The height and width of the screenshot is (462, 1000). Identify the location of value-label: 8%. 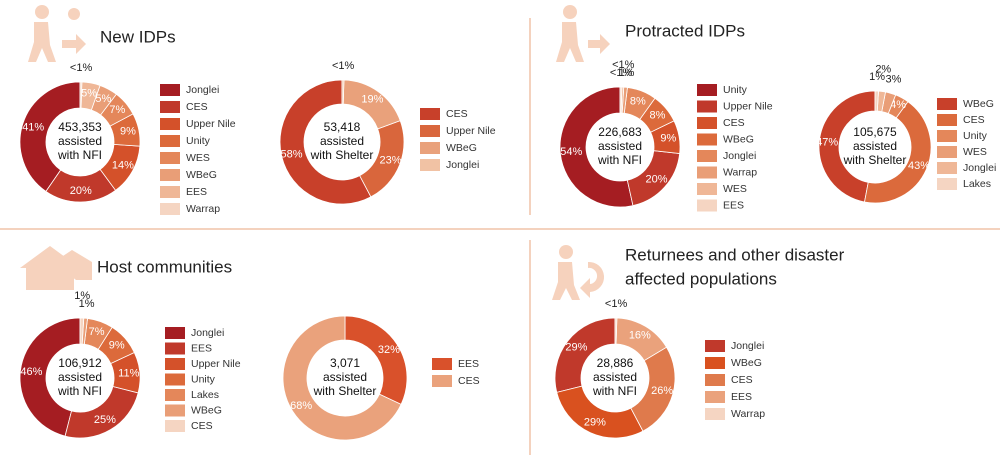
(638, 101).